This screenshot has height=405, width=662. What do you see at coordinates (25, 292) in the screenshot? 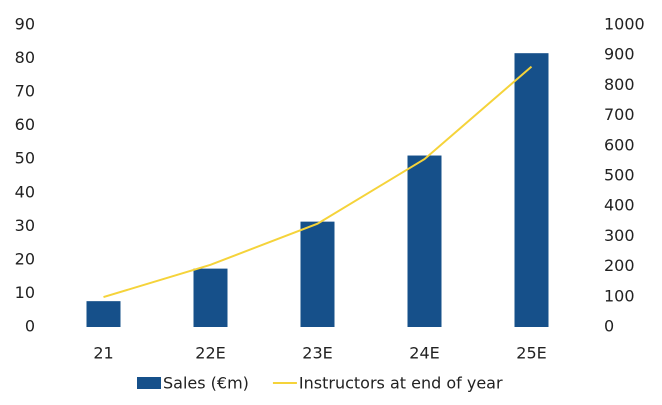
I see `y-tick-label: 10` at bounding box center [25, 292].